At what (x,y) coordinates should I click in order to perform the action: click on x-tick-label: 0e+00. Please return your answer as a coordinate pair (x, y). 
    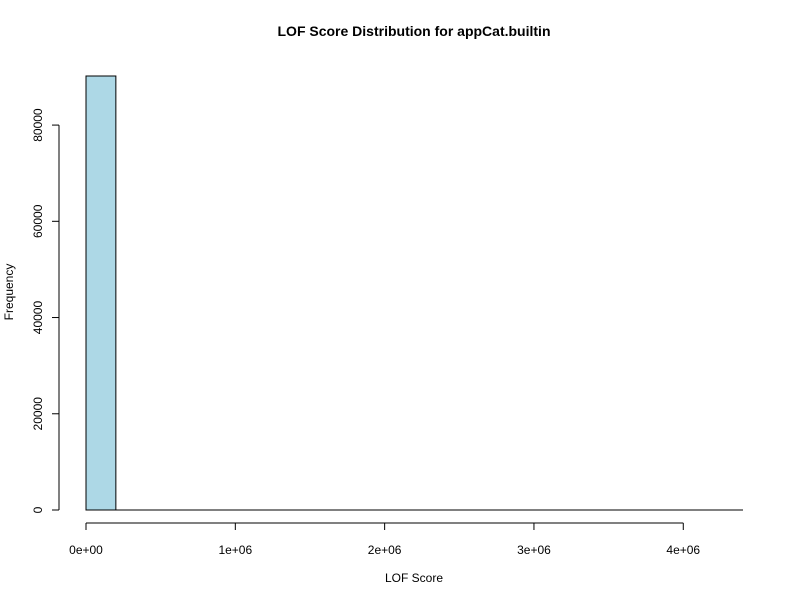
    Looking at the image, I should click on (86, 550).